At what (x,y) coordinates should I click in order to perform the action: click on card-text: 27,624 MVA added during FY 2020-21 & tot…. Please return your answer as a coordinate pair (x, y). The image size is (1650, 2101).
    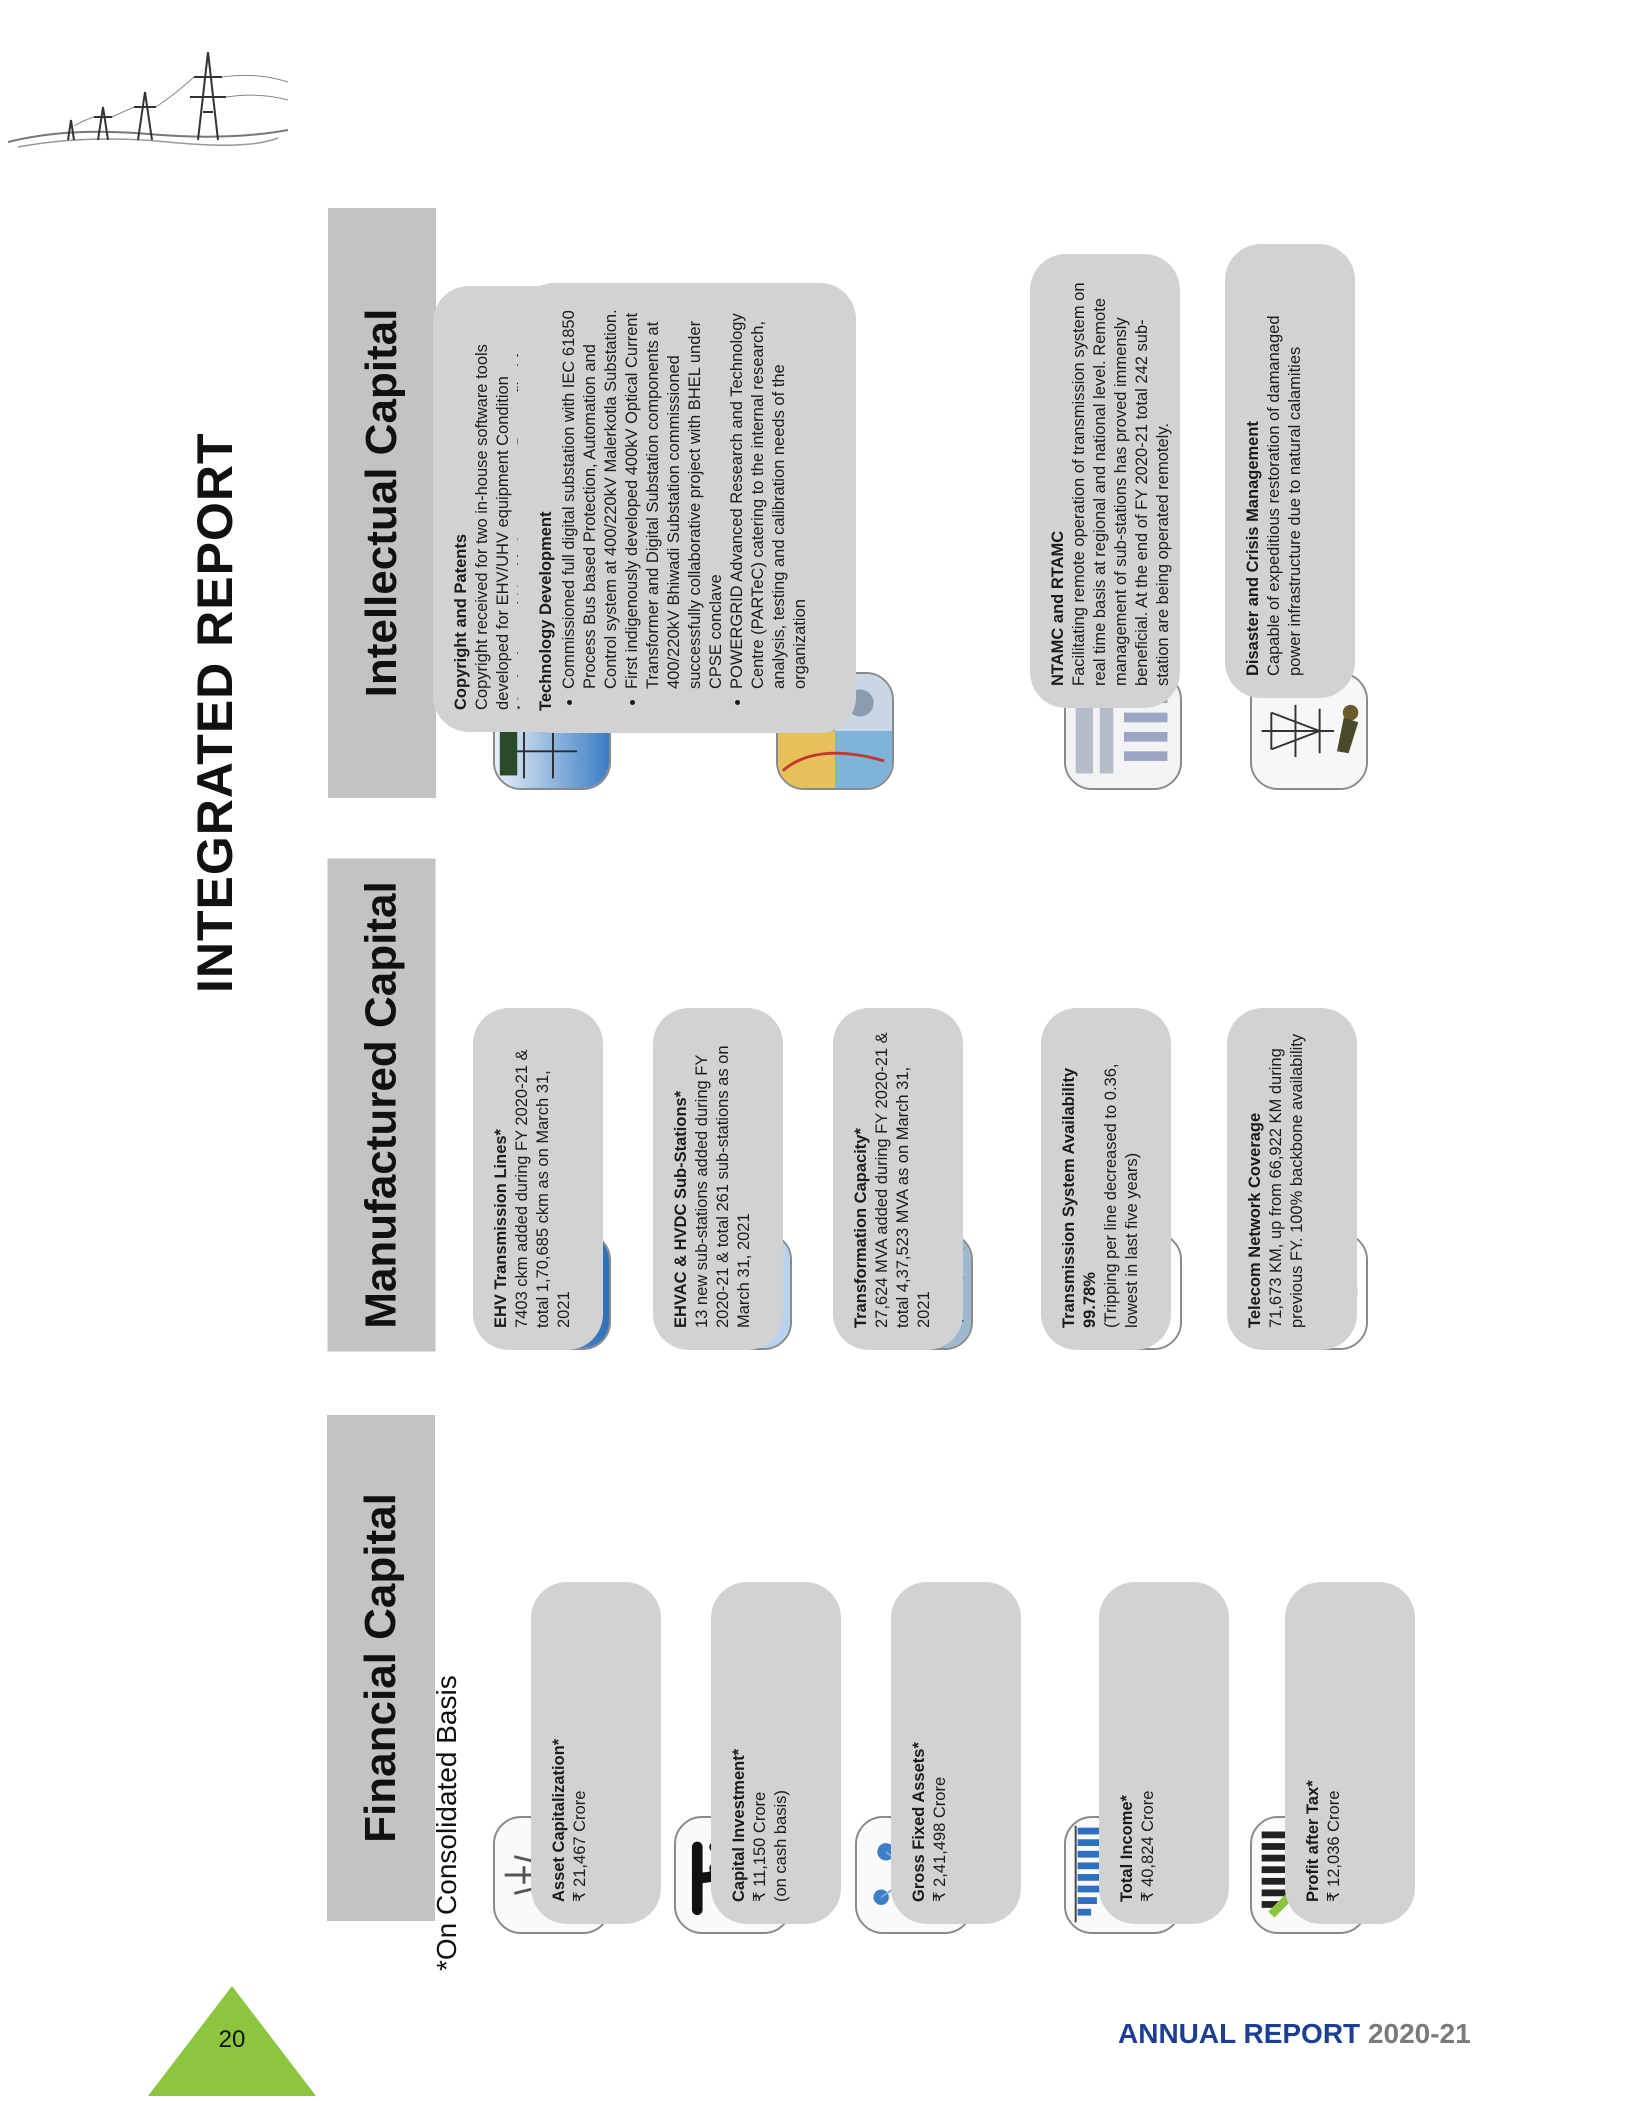
    Looking at the image, I should click on (903, 1180).